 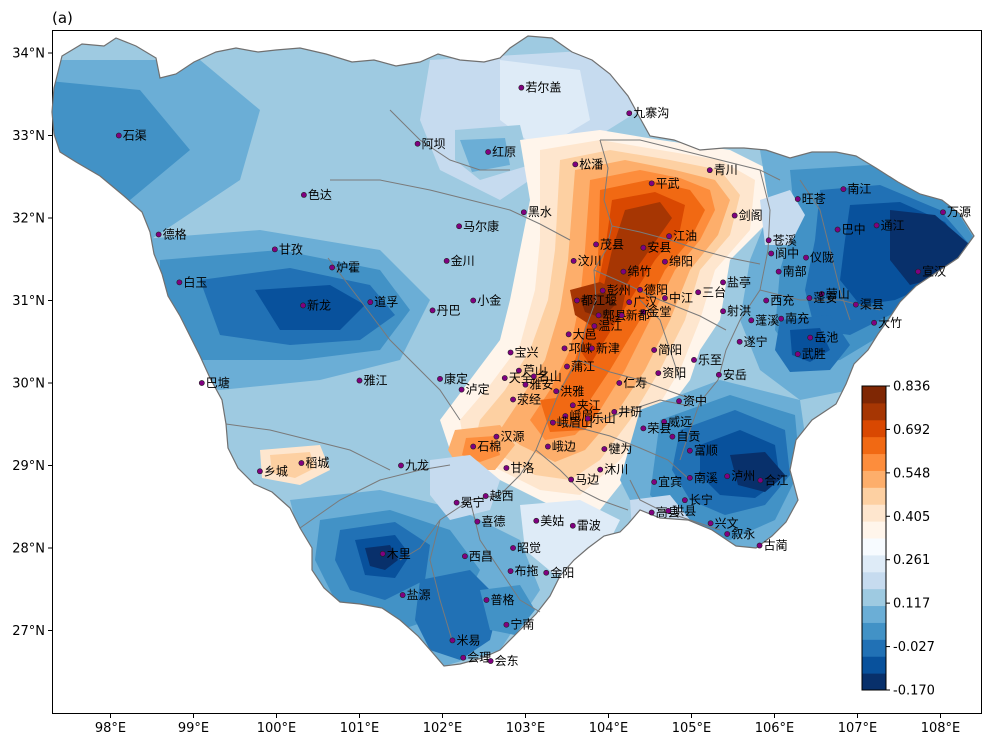 What do you see at coordinates (776, 545) in the screenshot?
I see `station-label: 古蔺` at bounding box center [776, 545].